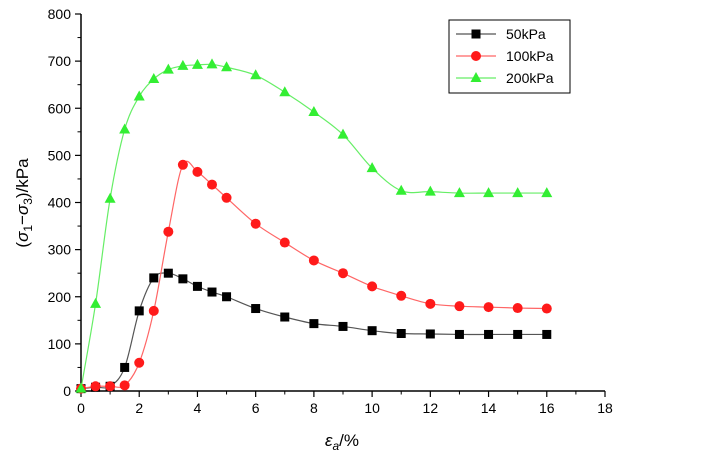 The width and height of the screenshot is (722, 455). What do you see at coordinates (314, 408) in the screenshot?
I see `x-tick-label: 8` at bounding box center [314, 408].